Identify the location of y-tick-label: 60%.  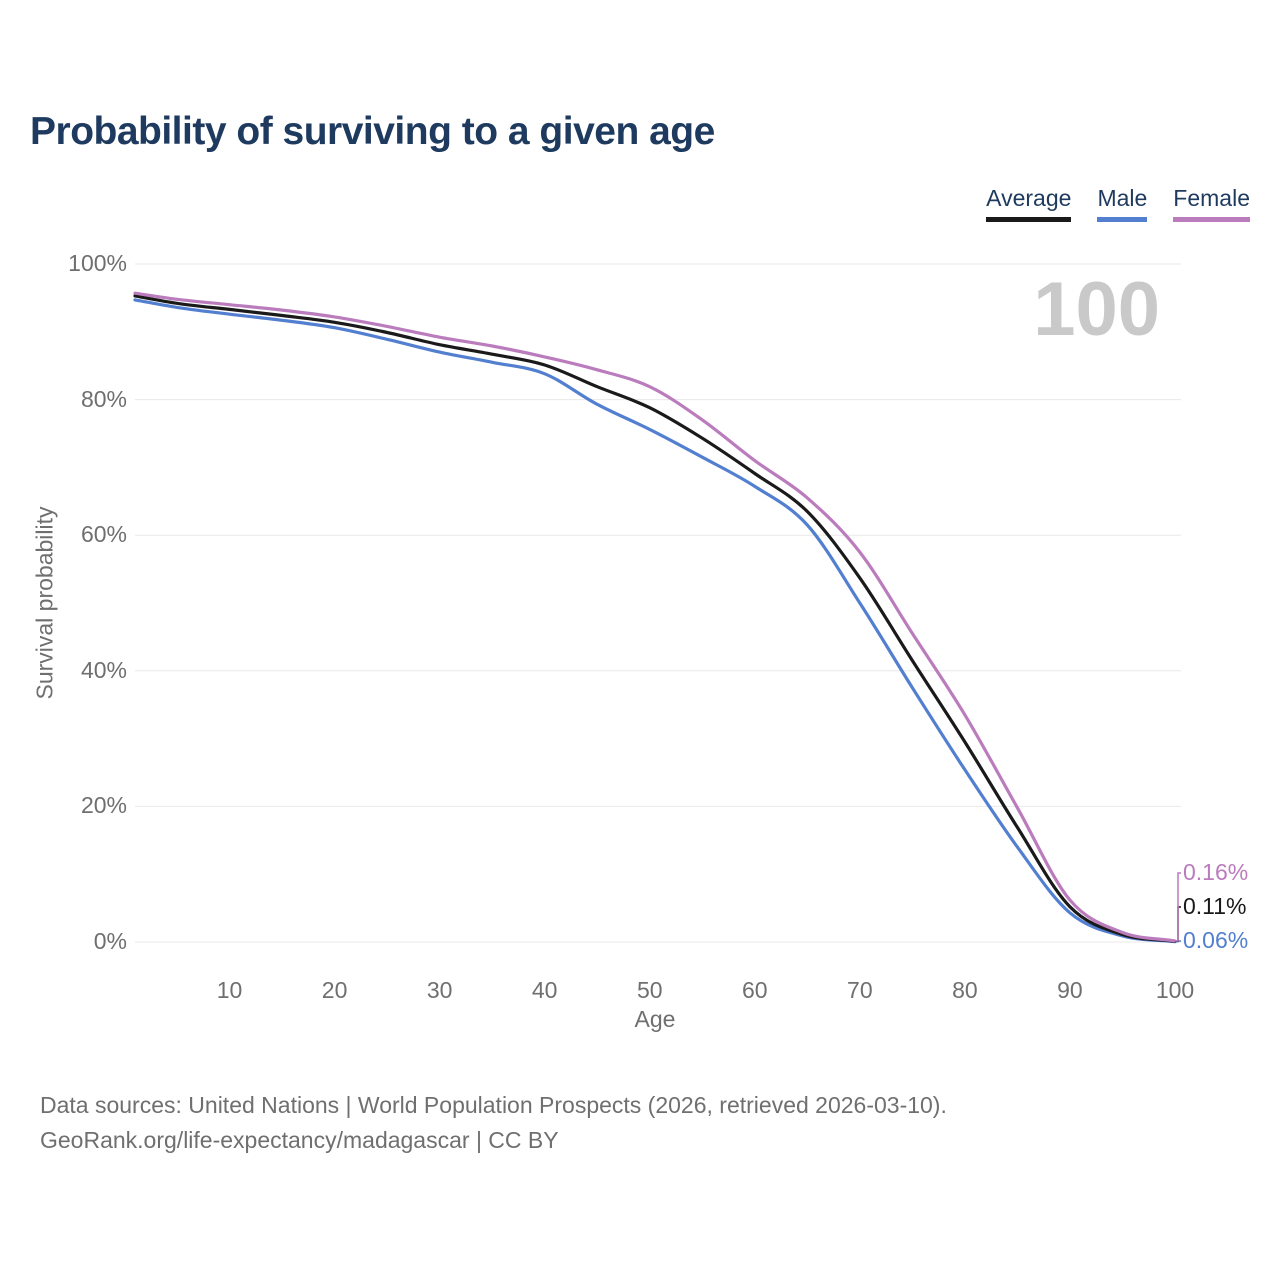
(103, 534).